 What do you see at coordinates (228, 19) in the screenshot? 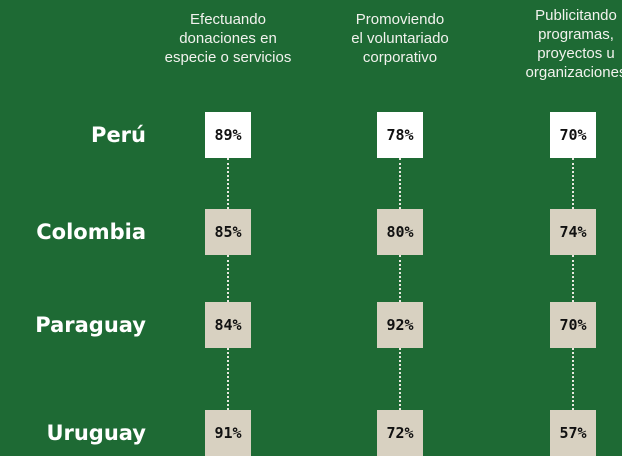
I see `header-line: Efectuando` at bounding box center [228, 19].